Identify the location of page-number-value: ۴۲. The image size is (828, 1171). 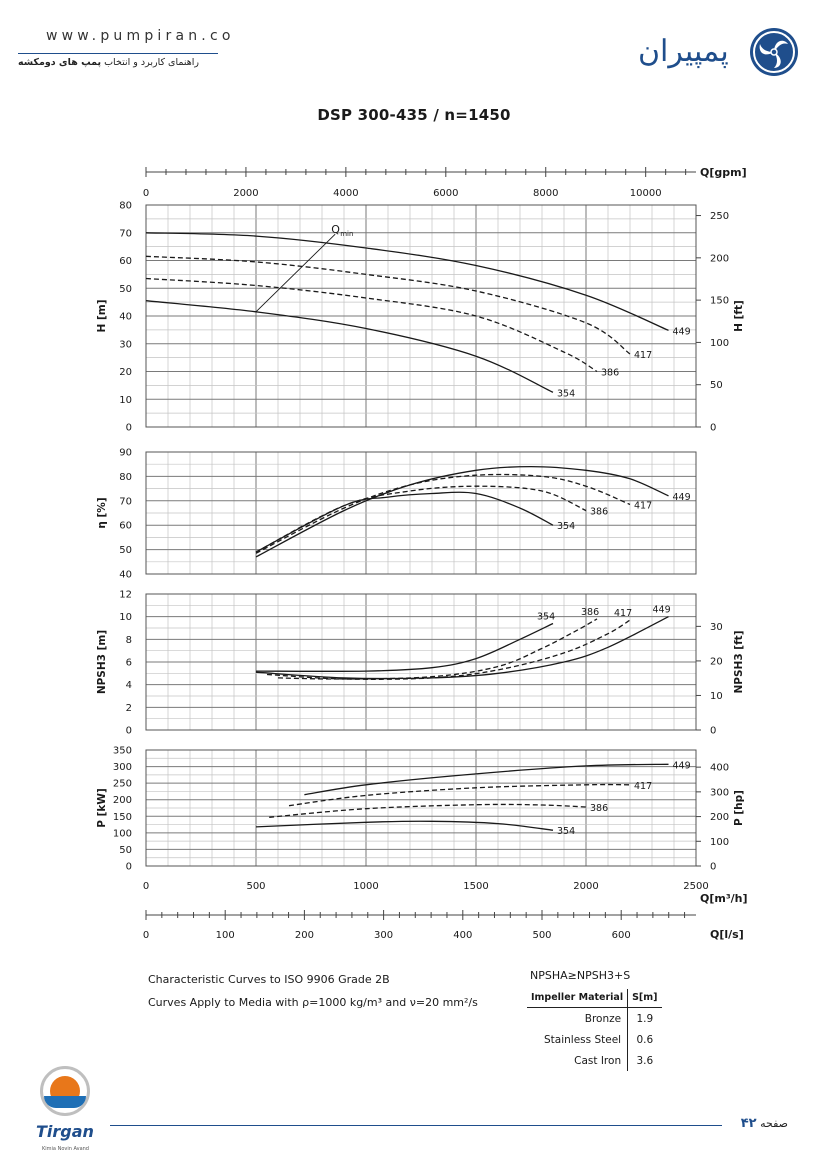
(748, 1123).